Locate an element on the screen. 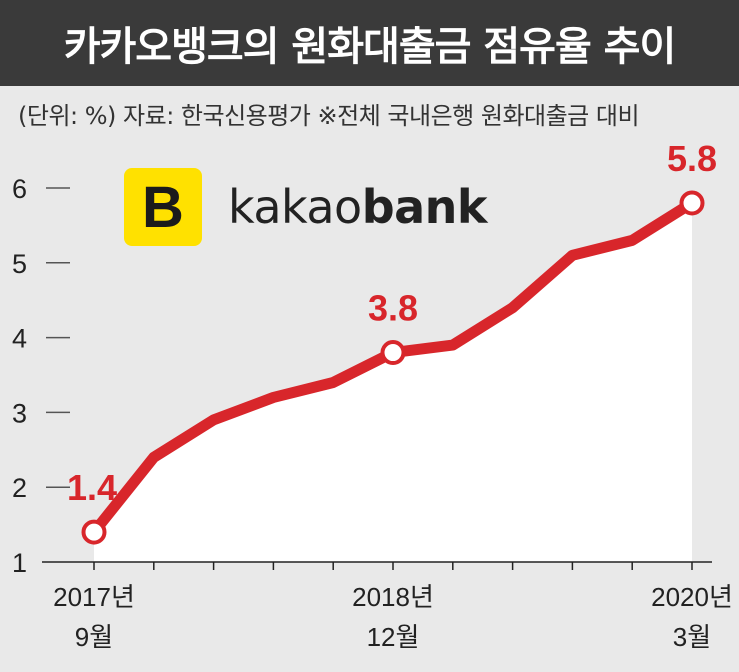 The image size is (739, 672). logo-wordmark: kakaobank is located at coordinates (358, 207).